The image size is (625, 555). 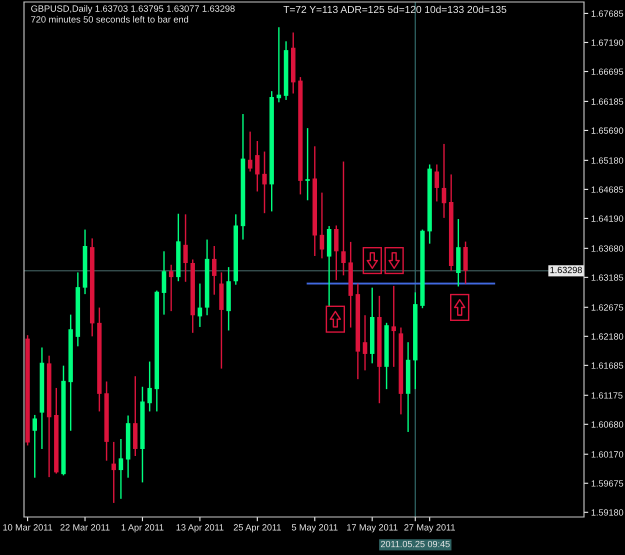 What do you see at coordinates (608, 189) in the screenshot?
I see `y-tick-label: 1.64685` at bounding box center [608, 189].